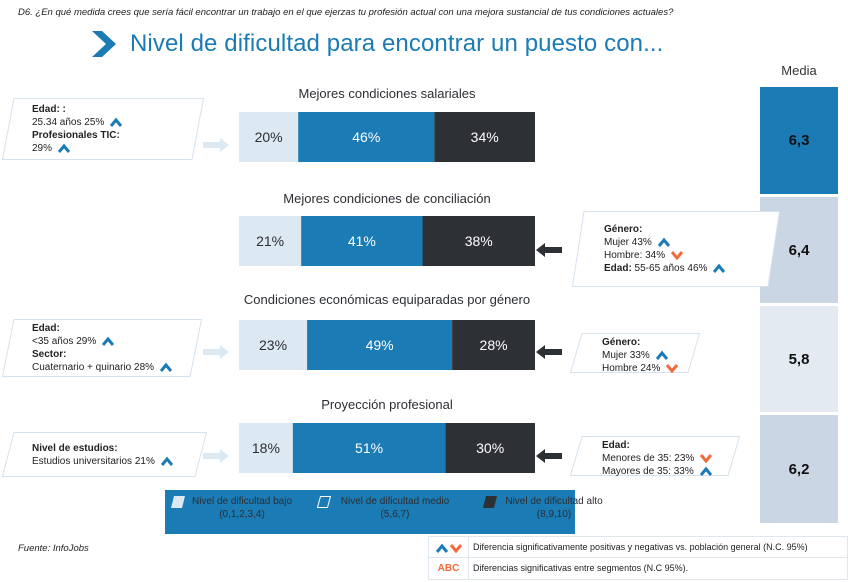  I want to click on stacked-bar: 21% 41% 38%, so click(387, 241).